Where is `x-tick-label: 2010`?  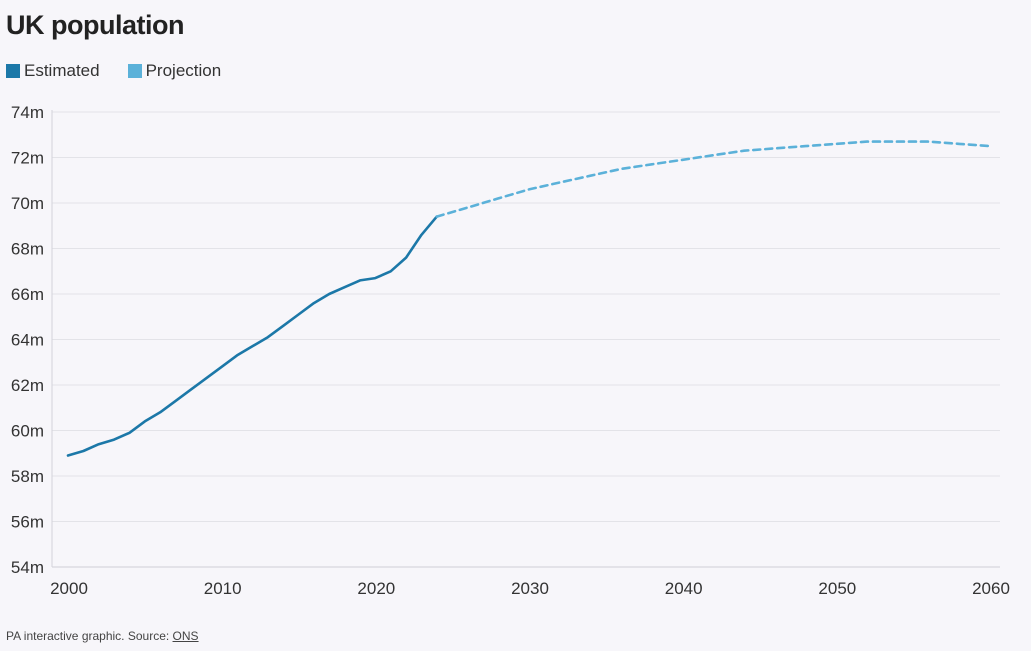
x-tick-label: 2010 is located at coordinates (223, 588).